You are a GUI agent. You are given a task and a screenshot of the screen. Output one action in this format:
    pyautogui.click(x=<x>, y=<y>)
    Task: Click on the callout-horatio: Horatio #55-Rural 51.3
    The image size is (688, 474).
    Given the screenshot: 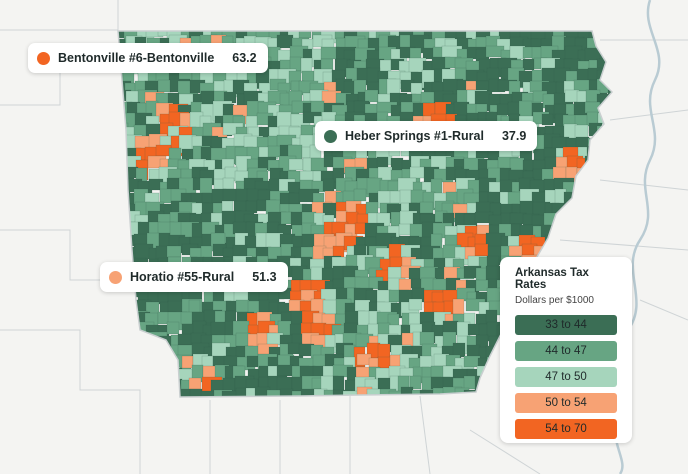 What is the action you would take?
    pyautogui.click(x=194, y=277)
    